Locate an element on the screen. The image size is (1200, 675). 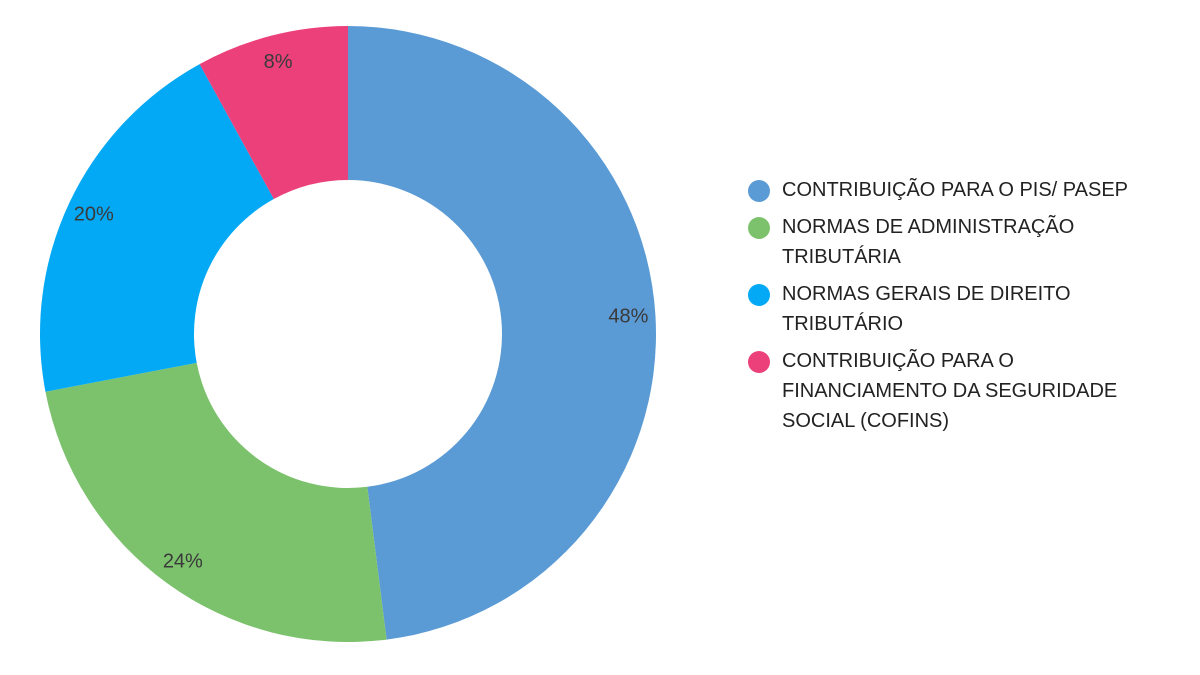
slice-value-label: 24% is located at coordinates (183, 561).